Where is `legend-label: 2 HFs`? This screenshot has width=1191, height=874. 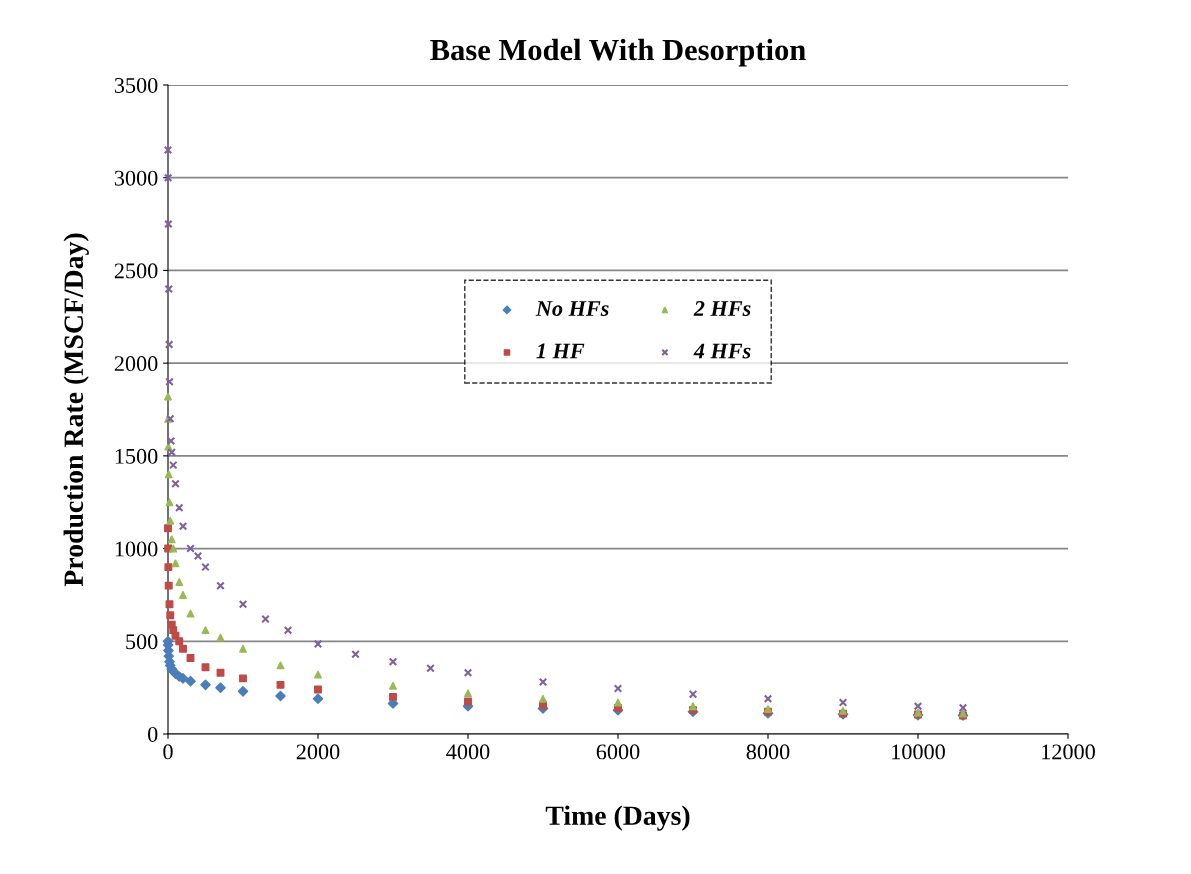 legend-label: 2 HFs is located at coordinates (722, 308).